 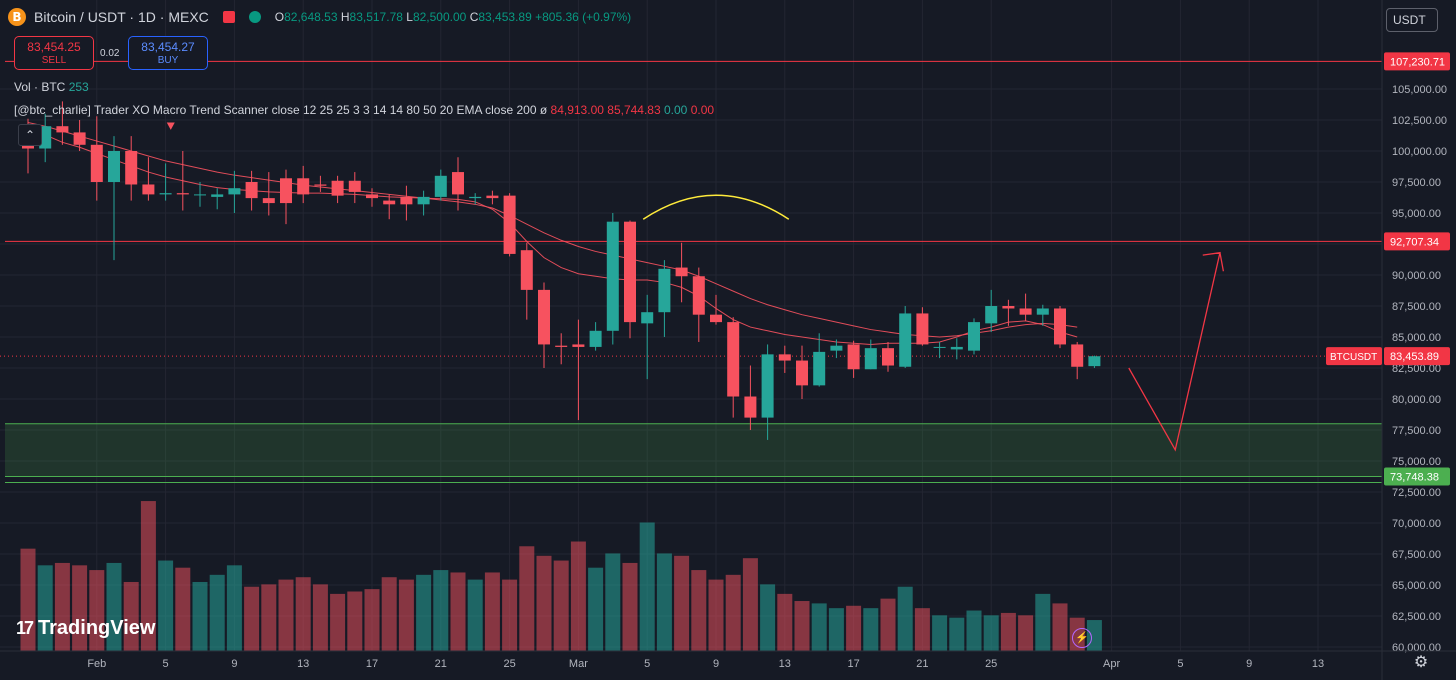 I want to click on lightning-icon: ⚡, so click(x=1082, y=638).